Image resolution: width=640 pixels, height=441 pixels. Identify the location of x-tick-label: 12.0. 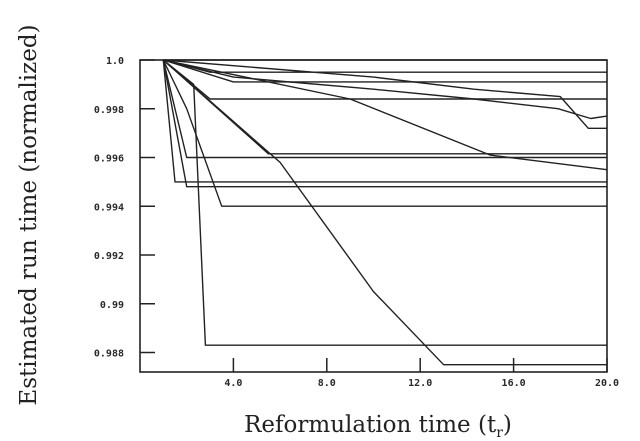
(420, 383).